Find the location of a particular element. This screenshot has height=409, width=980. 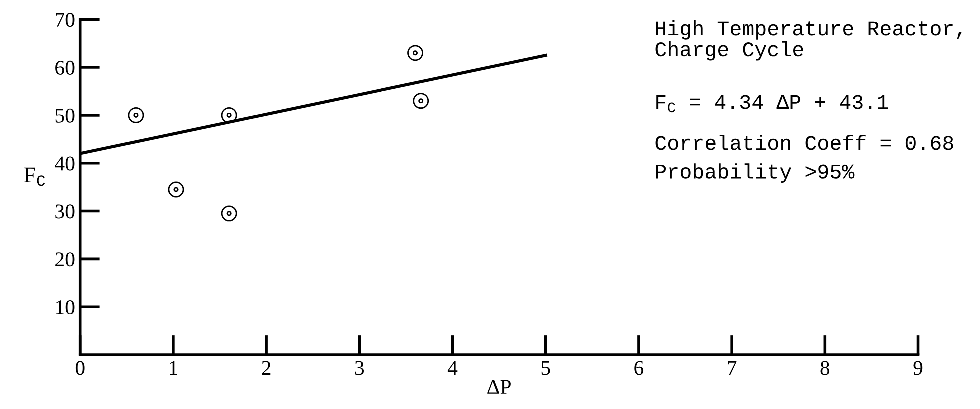

x-tick-label: 2 is located at coordinates (266, 368).